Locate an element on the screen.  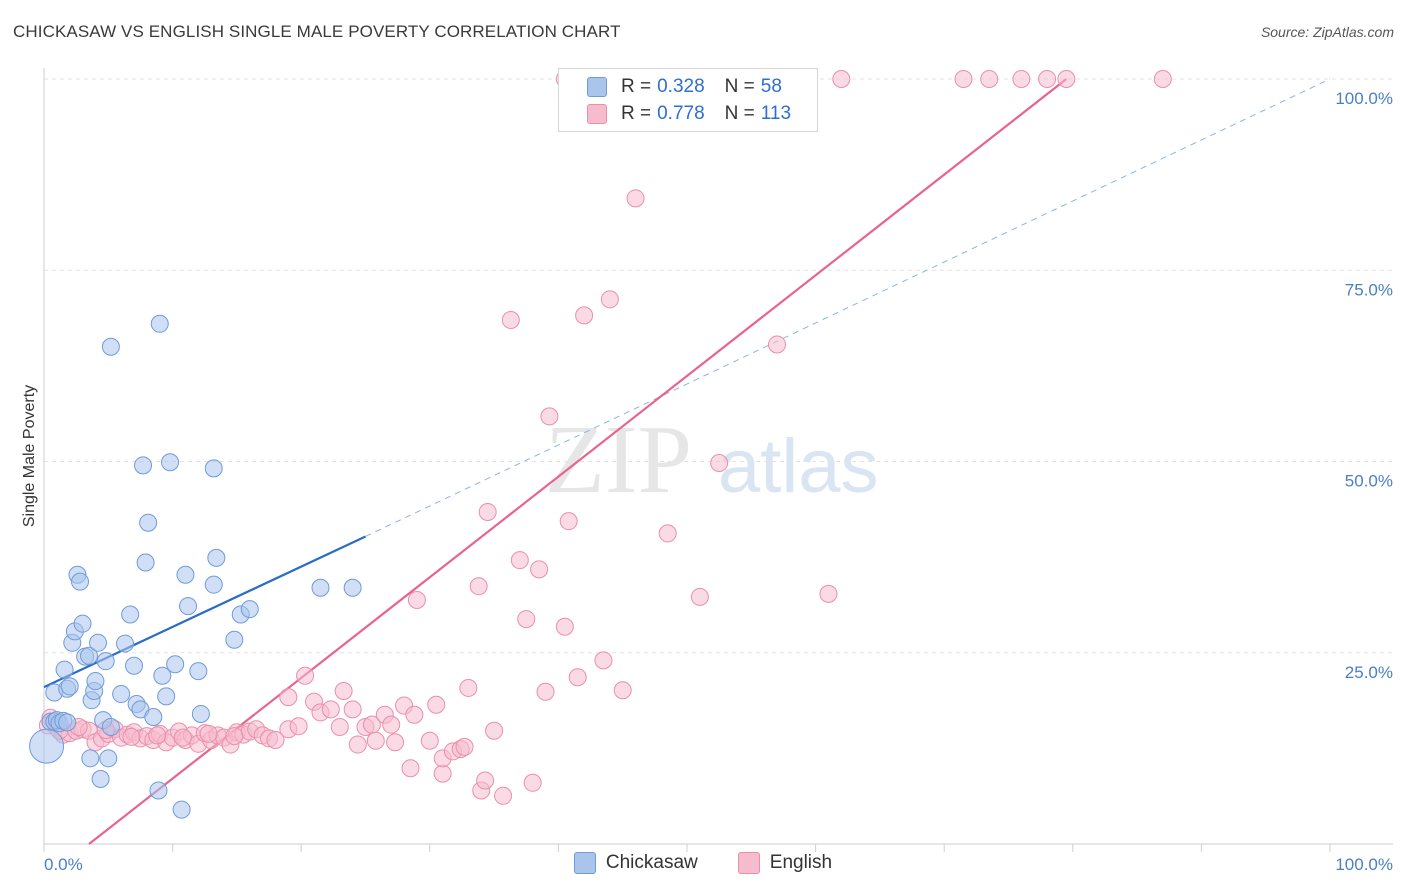
watermark-zip: ZIP is located at coordinates (618, 460).